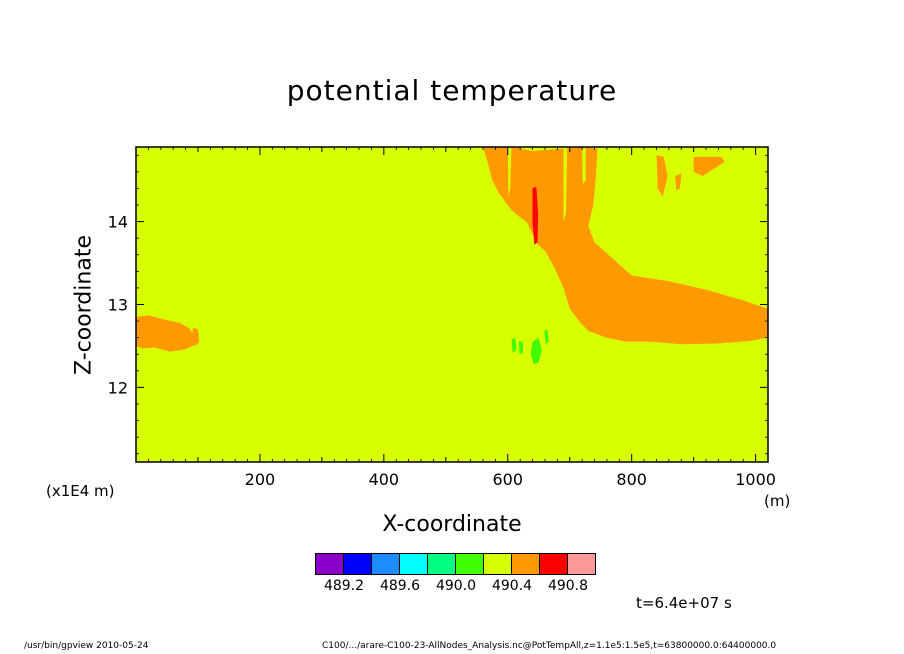  I want to click on x-tick-label: 600, so click(507, 479).